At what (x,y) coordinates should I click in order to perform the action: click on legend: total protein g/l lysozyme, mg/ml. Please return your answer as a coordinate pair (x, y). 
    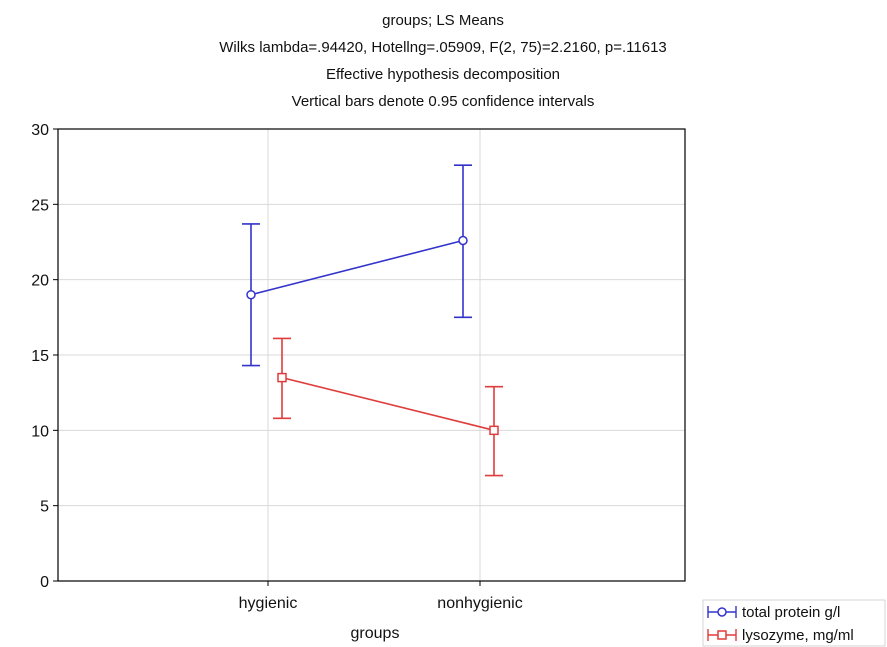
    Looking at the image, I should click on (794, 623).